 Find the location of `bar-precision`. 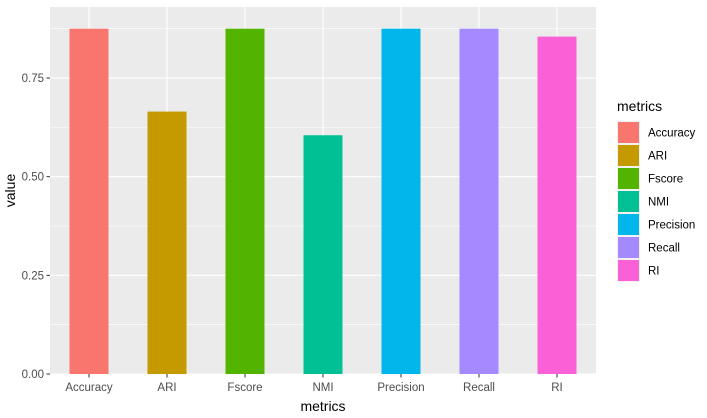

bar-precision is located at coordinates (401, 201).